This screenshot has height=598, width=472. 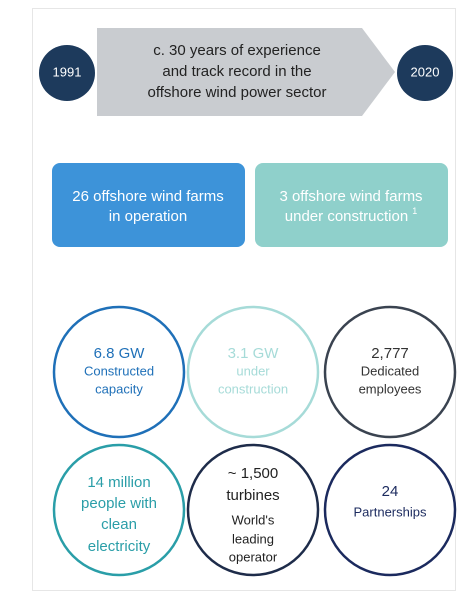 What do you see at coordinates (119, 524) in the screenshot?
I see `stat-label: clean` at bounding box center [119, 524].